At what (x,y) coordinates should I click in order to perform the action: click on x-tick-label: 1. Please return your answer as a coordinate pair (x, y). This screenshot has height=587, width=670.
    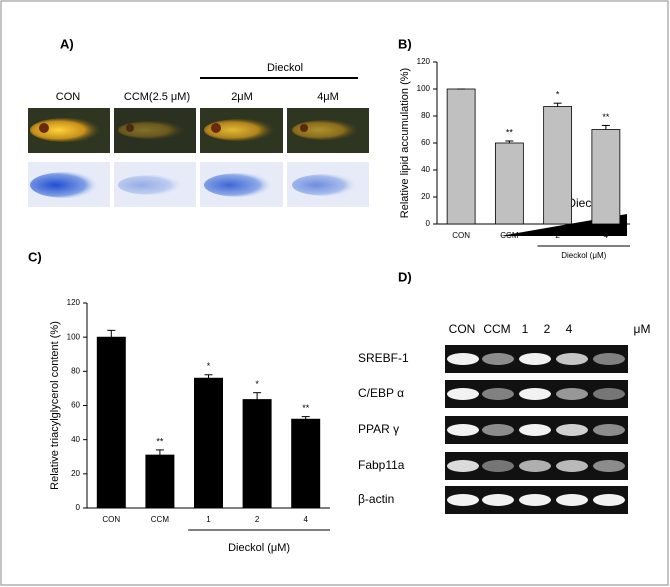
    Looking at the image, I should click on (208, 519).